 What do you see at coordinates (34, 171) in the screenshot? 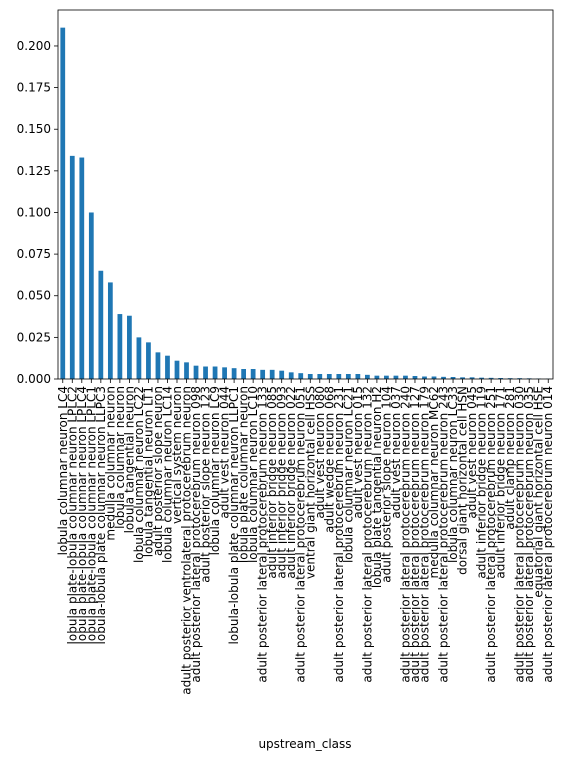
I see `y-tick-label: 0.125` at bounding box center [34, 171].